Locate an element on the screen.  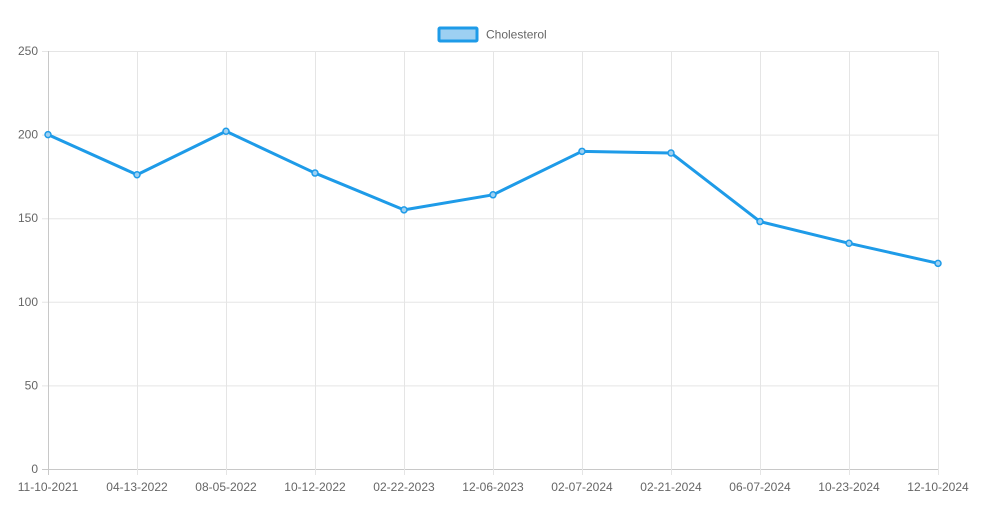
legend: Cholesterol is located at coordinates (492, 34).